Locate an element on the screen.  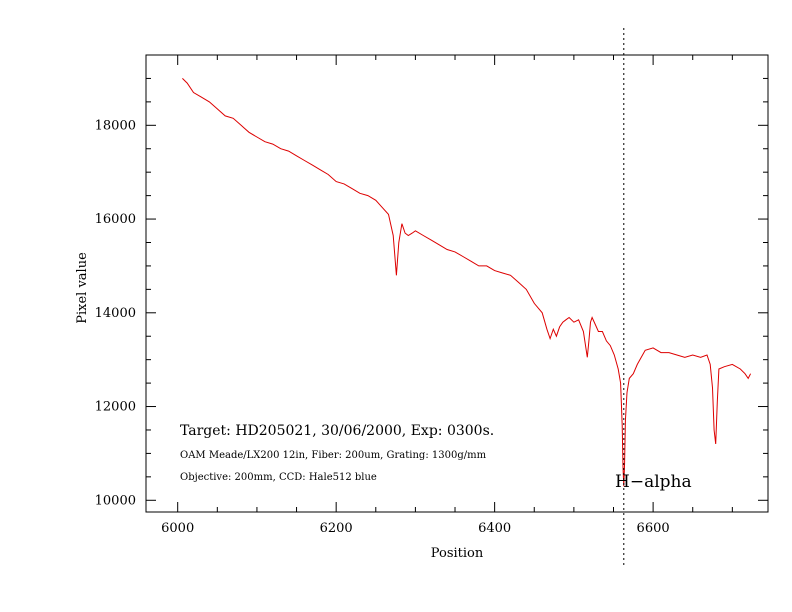
h-alpha-label: H−alpha is located at coordinates (653, 482).